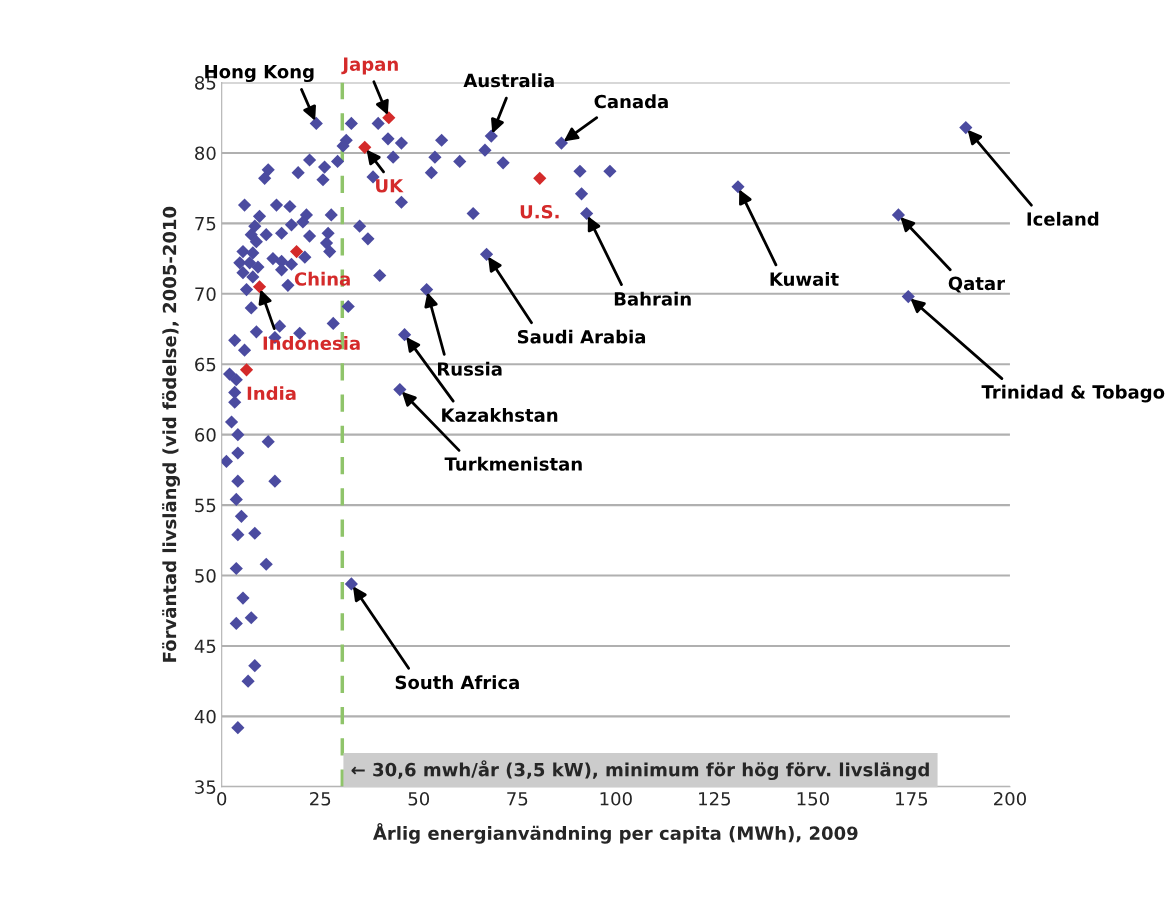  I want to click on annotation: UK, so click(390, 186).